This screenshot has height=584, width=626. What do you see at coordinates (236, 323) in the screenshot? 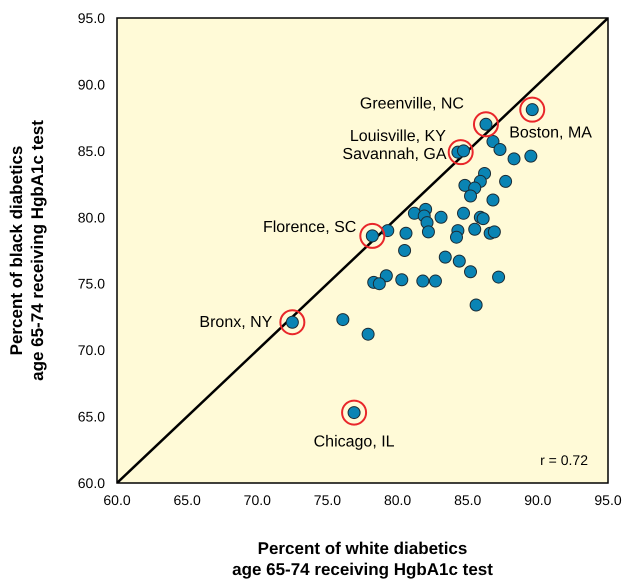
I see `annotation: Bronx, NY` at bounding box center [236, 323].